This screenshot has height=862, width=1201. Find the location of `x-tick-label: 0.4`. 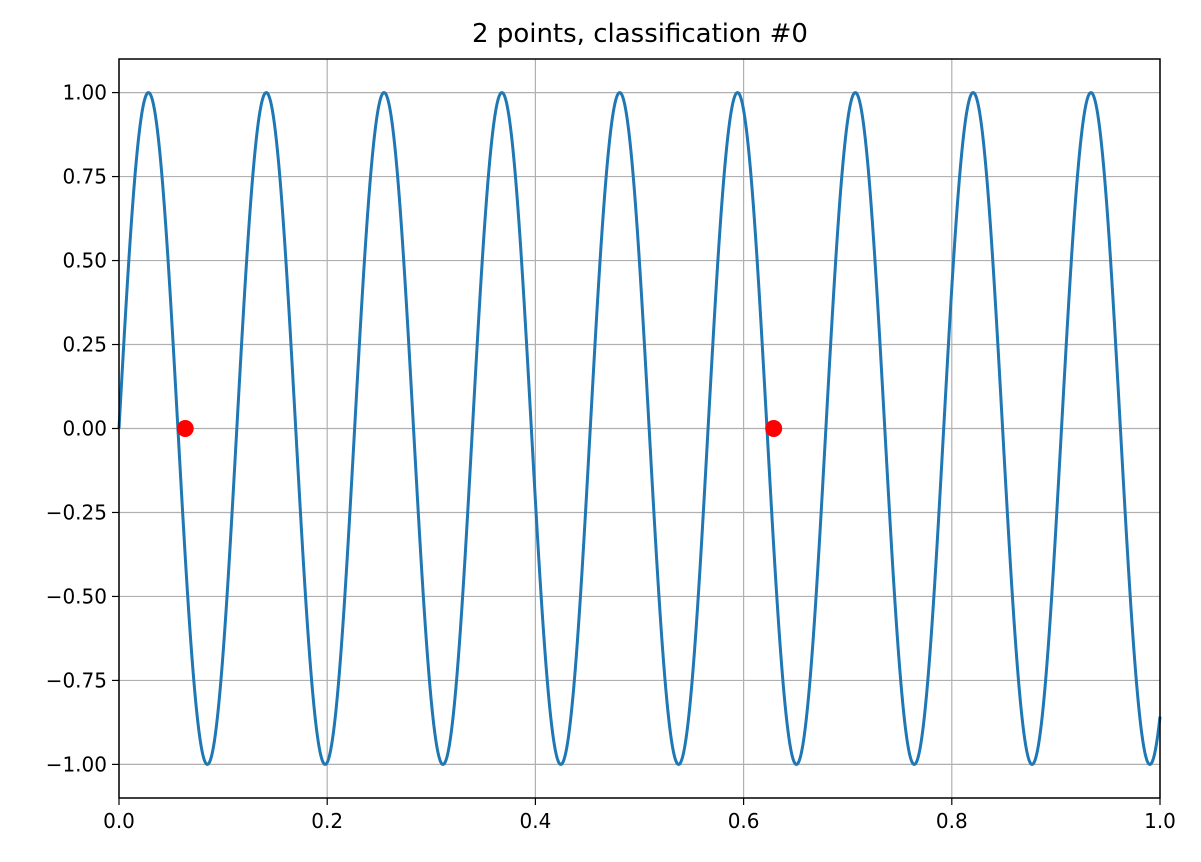

x-tick-label: 0.4 is located at coordinates (535, 821).